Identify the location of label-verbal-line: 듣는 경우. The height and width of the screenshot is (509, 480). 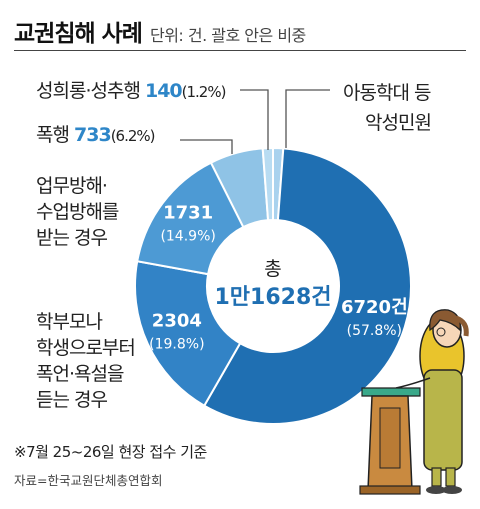
(72, 400).